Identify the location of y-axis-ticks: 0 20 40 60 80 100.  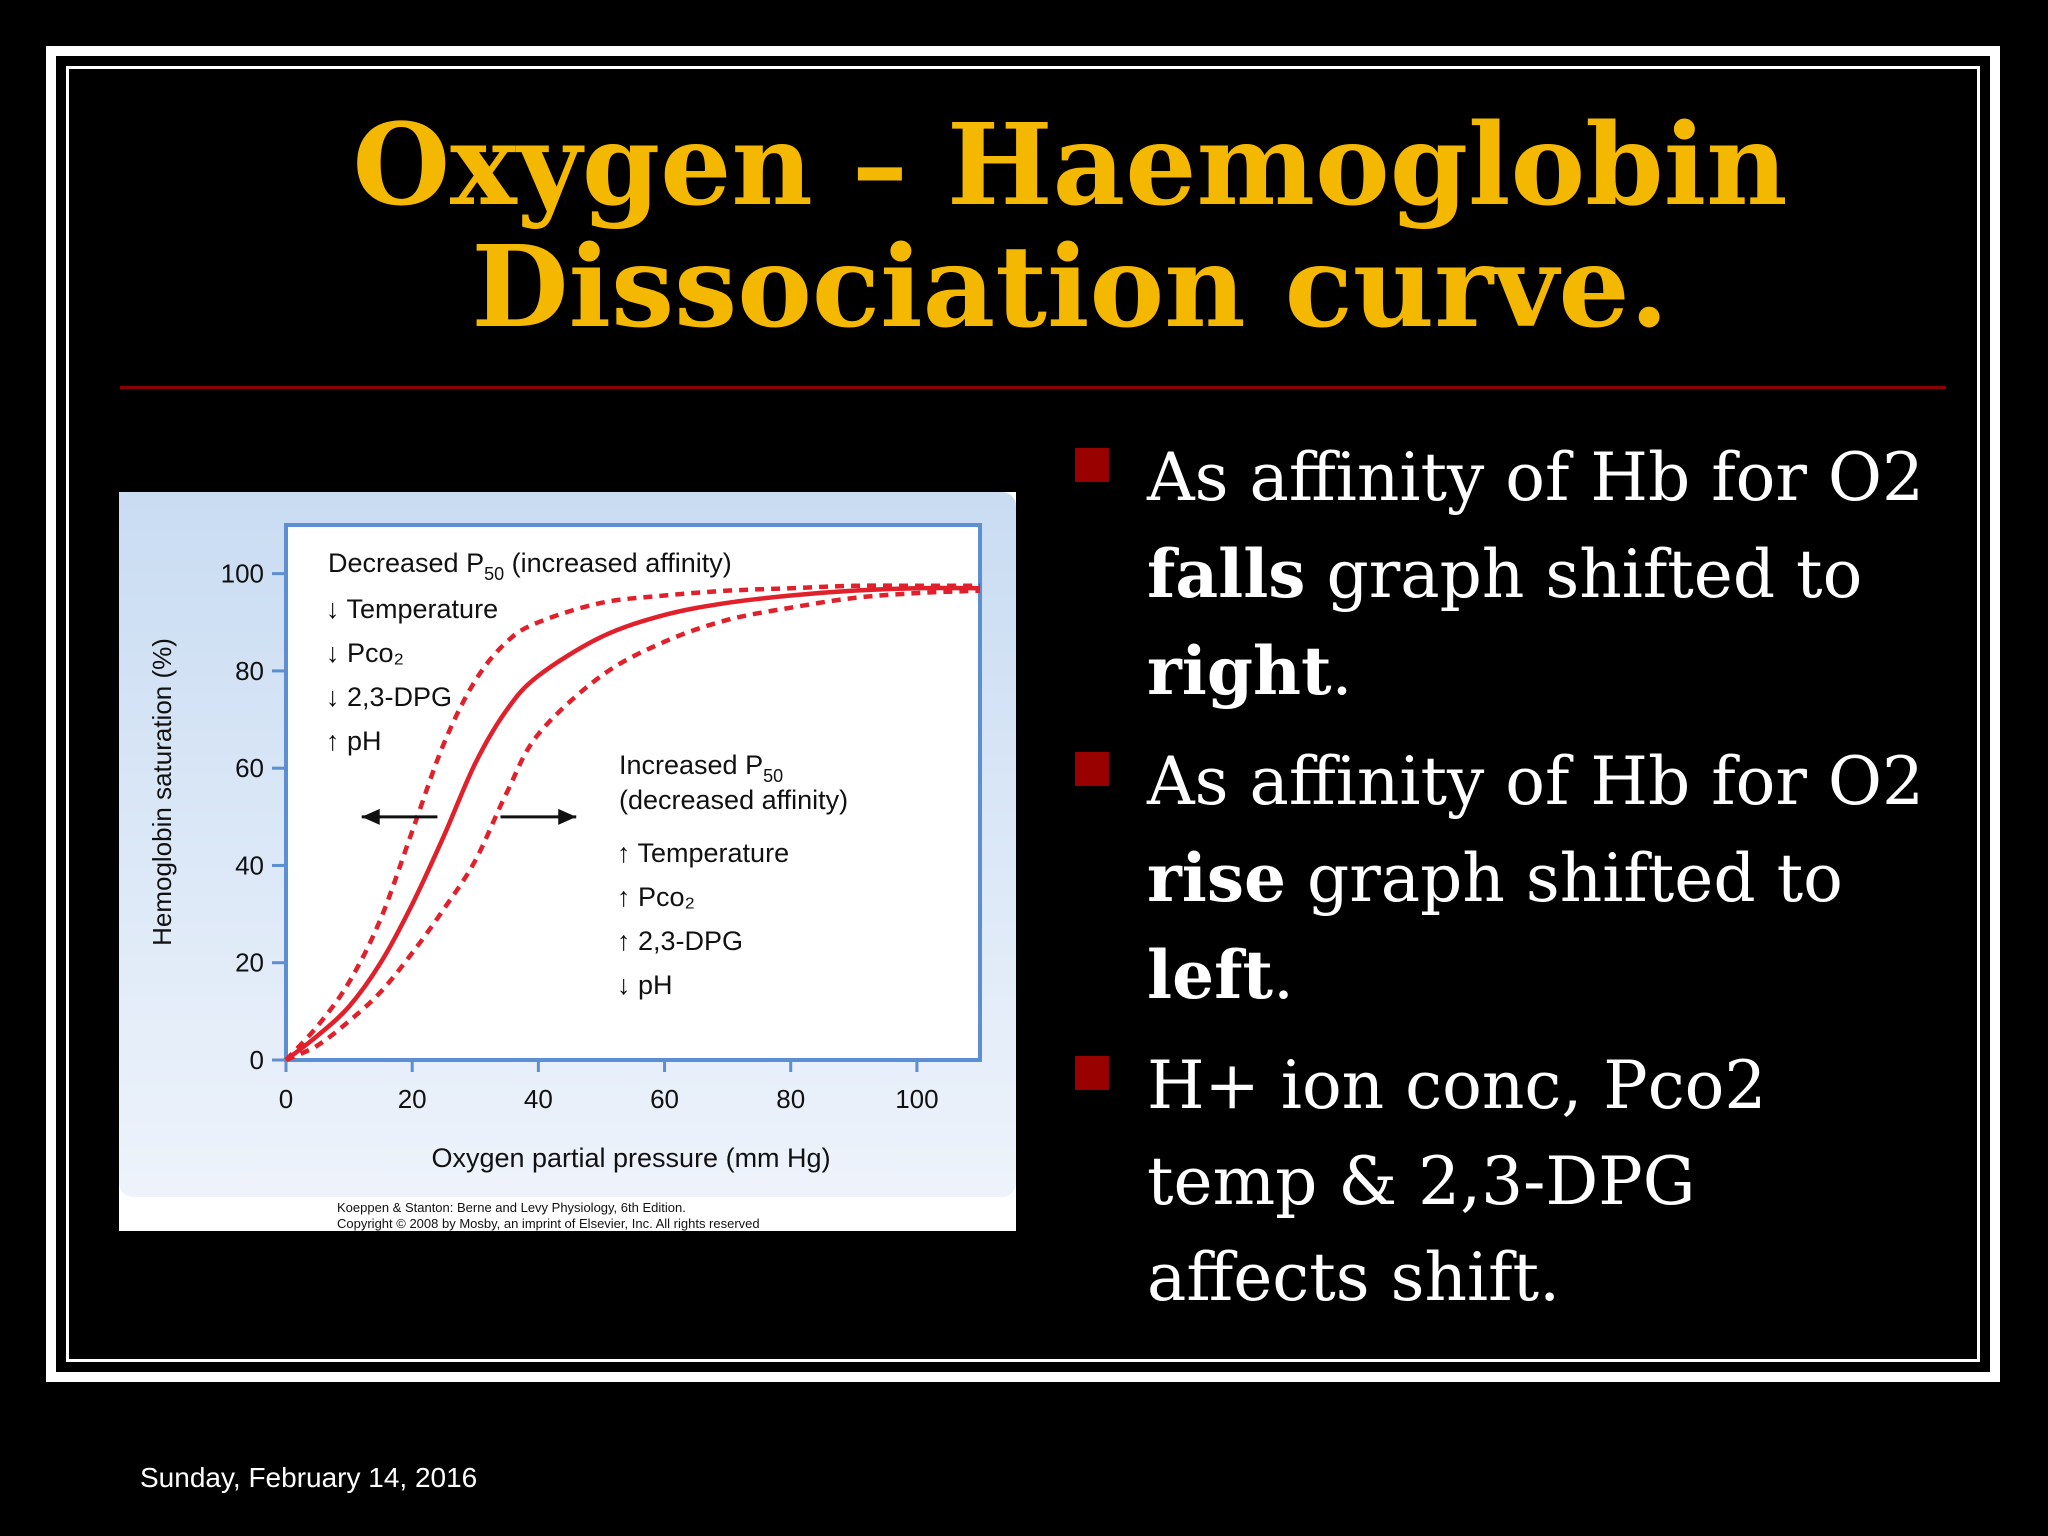
(253, 817).